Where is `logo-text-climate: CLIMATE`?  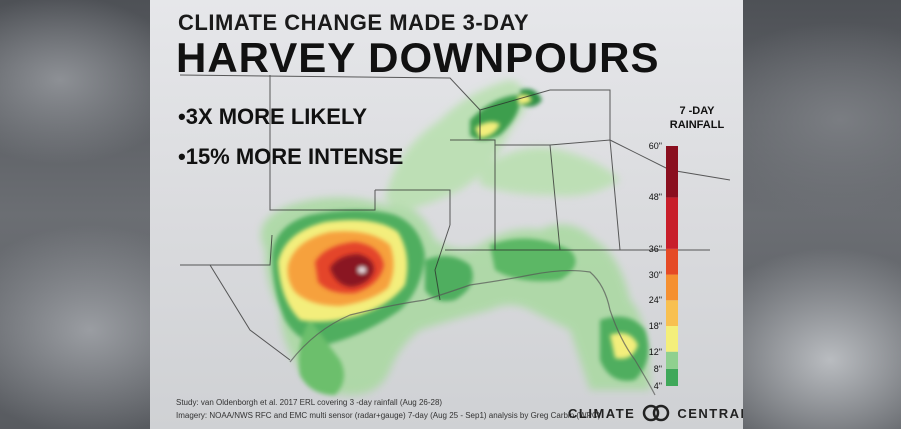 logo-text-climate: CLIMATE is located at coordinates (602, 413).